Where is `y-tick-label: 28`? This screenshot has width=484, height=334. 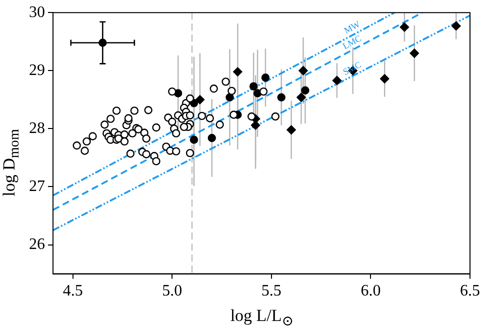 y-tick-label: 28 is located at coordinates (37, 128).